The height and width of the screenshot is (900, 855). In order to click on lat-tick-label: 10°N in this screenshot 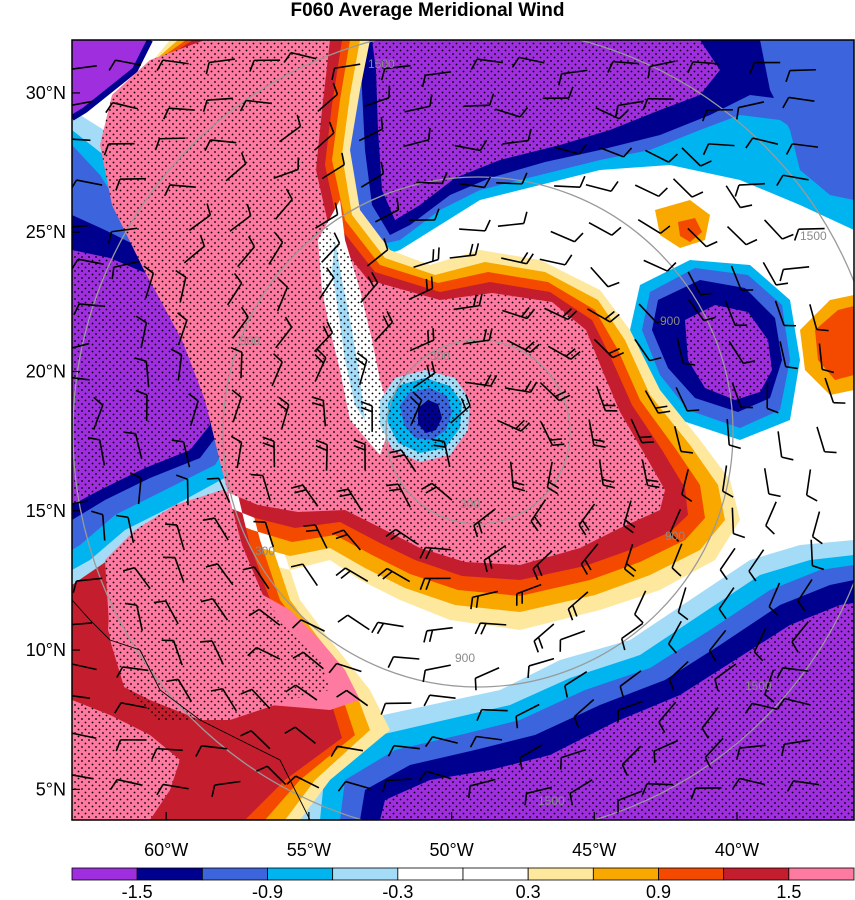, I will do `click(46, 650)`.